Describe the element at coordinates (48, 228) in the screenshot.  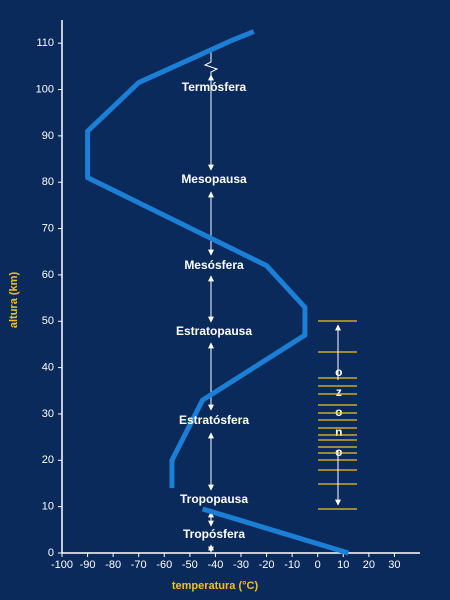
I see `y-tick-label: 70` at that location.